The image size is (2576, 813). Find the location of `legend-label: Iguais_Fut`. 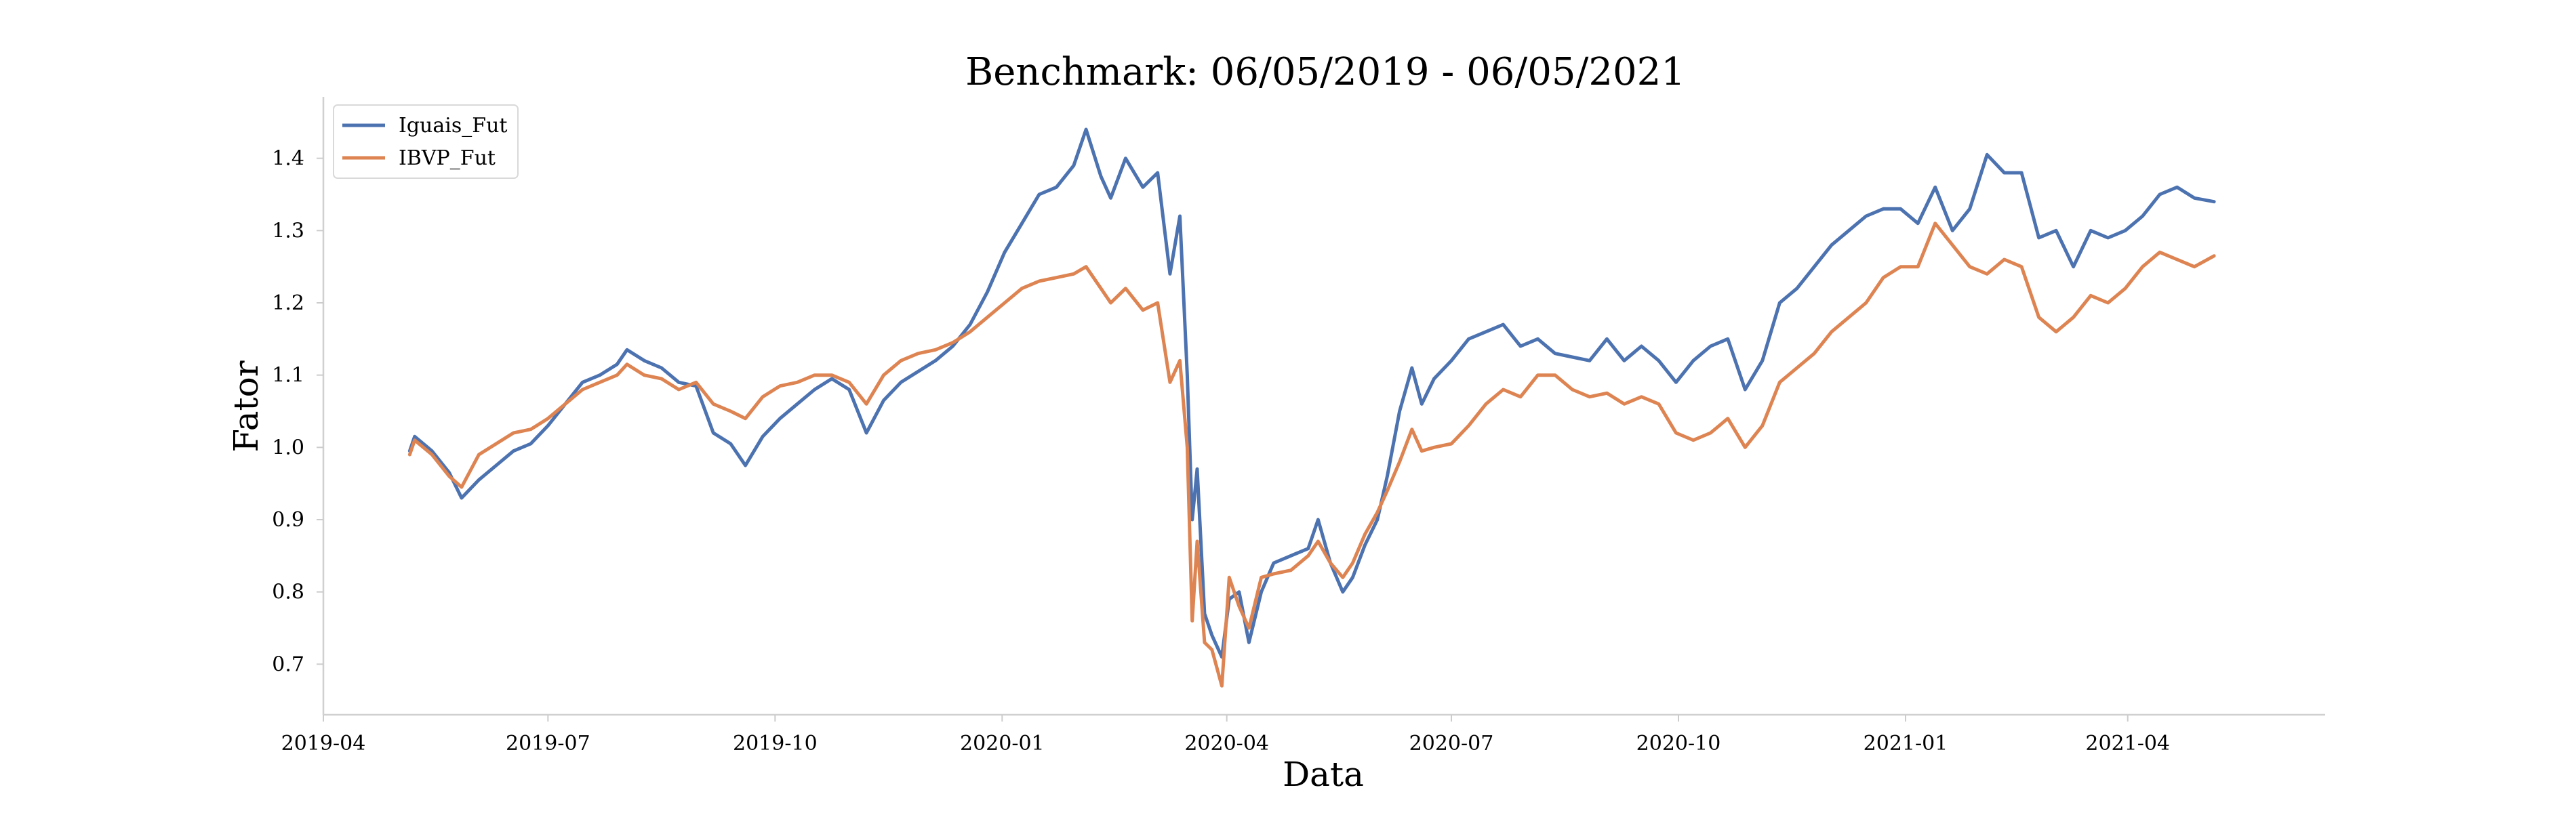

legend-label: Iguais_Fut is located at coordinates (453, 126).